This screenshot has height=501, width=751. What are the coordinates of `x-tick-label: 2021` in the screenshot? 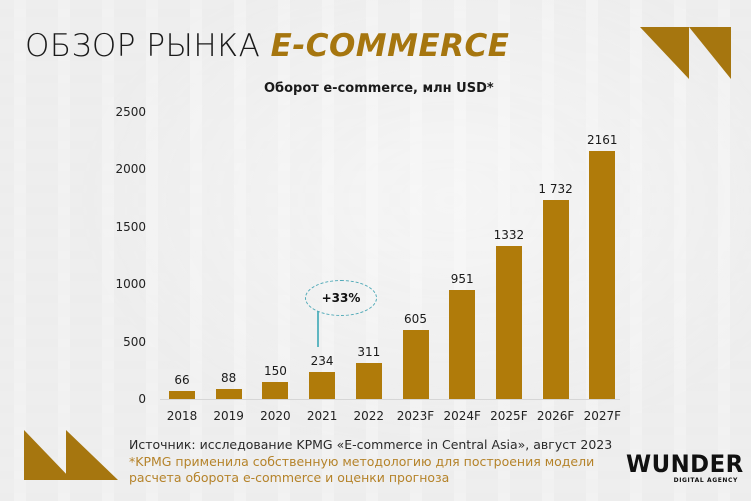 It's located at (322, 416).